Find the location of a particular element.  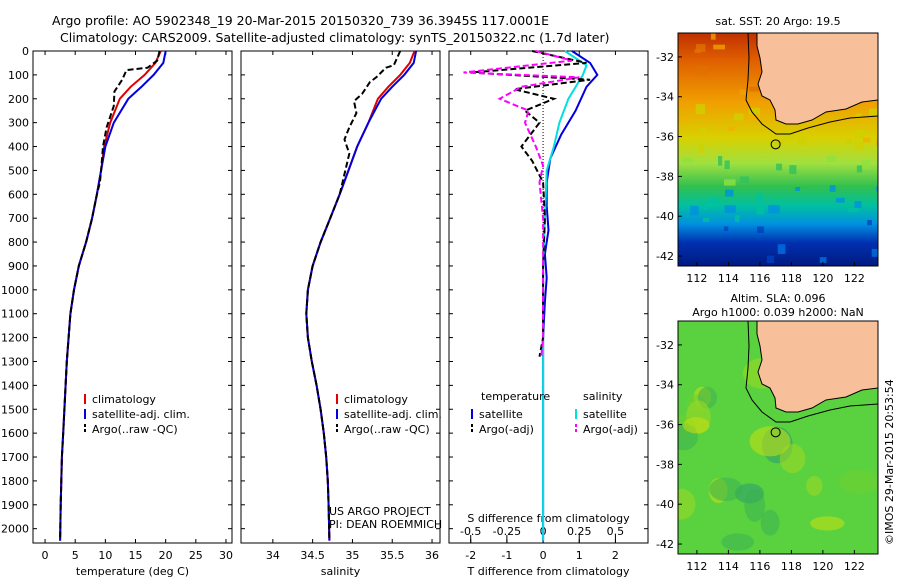

y-tick-label: 1500 is located at coordinates (15, 409).